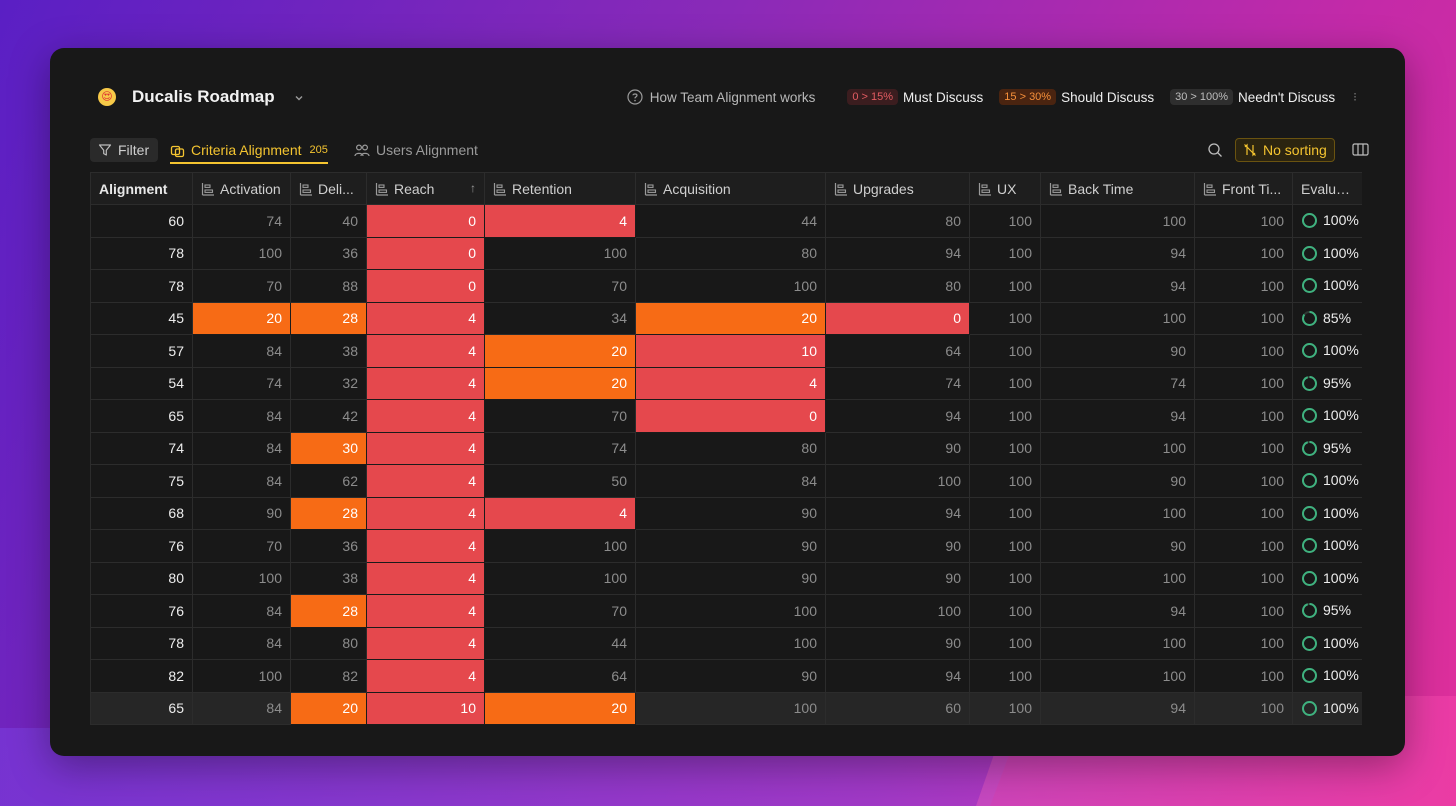  I want to click on tab-criteria-alignment: Criteria Alignment 205, so click(249, 151).